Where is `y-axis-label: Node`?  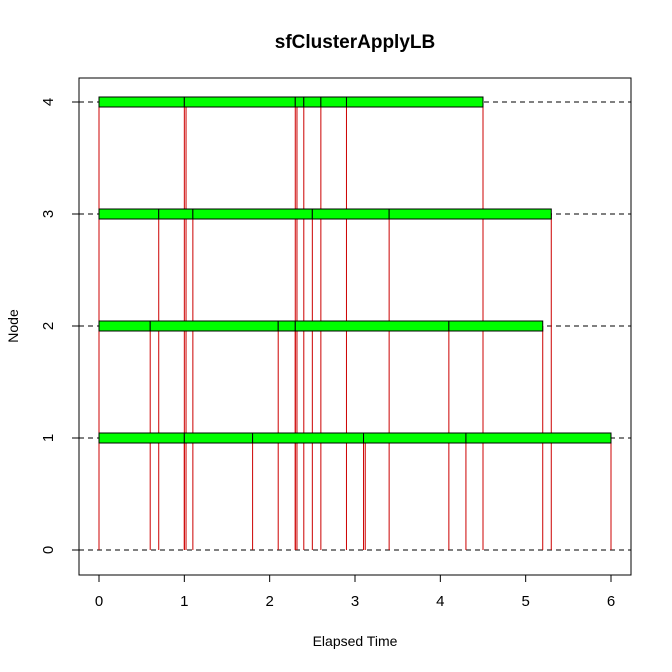
y-axis-label: Node is located at coordinates (13, 326).